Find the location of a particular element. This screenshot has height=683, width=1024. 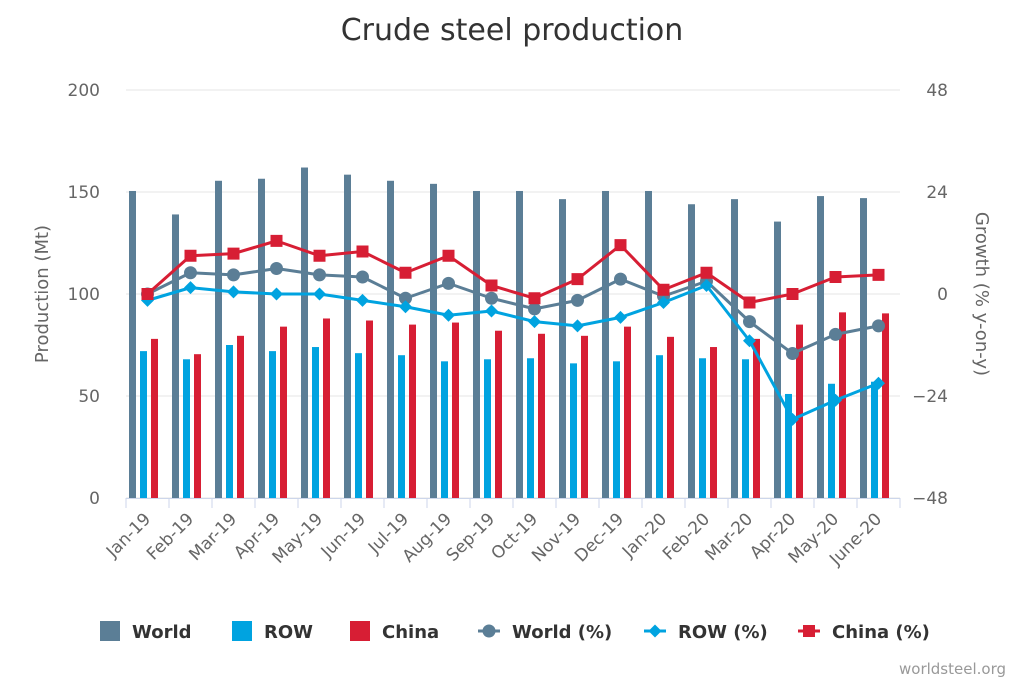

y-tick-label-left: 200 is located at coordinates (84, 91).